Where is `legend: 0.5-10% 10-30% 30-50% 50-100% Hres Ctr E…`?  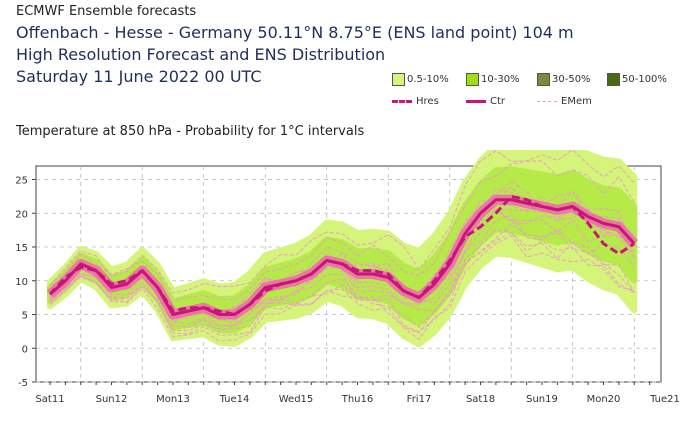
legend: 0.5-10% 10-30% 30-50% 50-100% Hres Ctr E… is located at coordinates (537, 93).